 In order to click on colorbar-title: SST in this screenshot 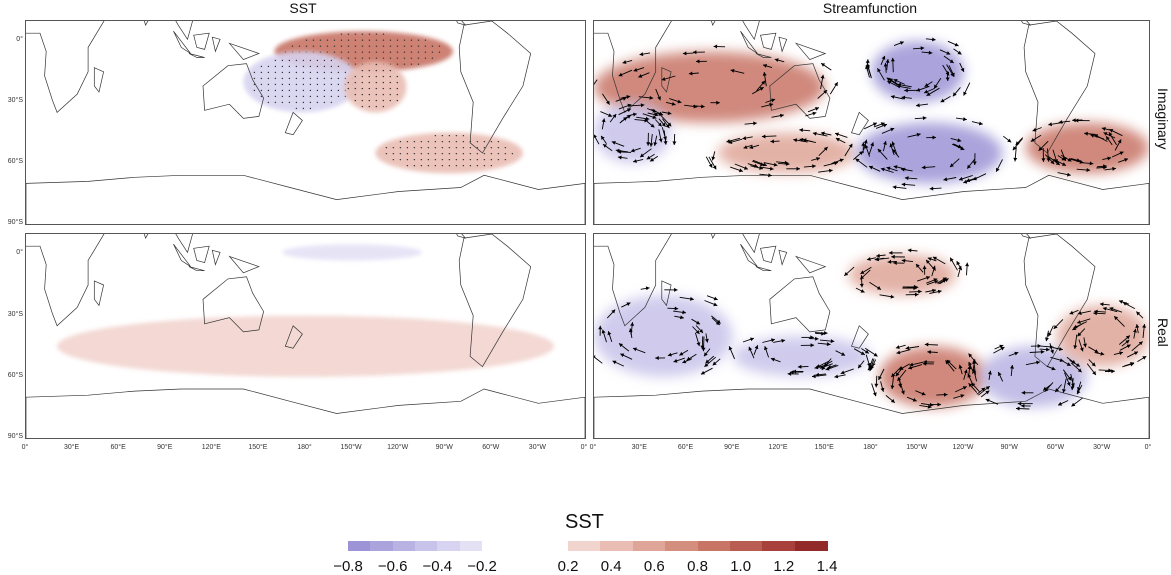, I will do `click(584, 522)`.